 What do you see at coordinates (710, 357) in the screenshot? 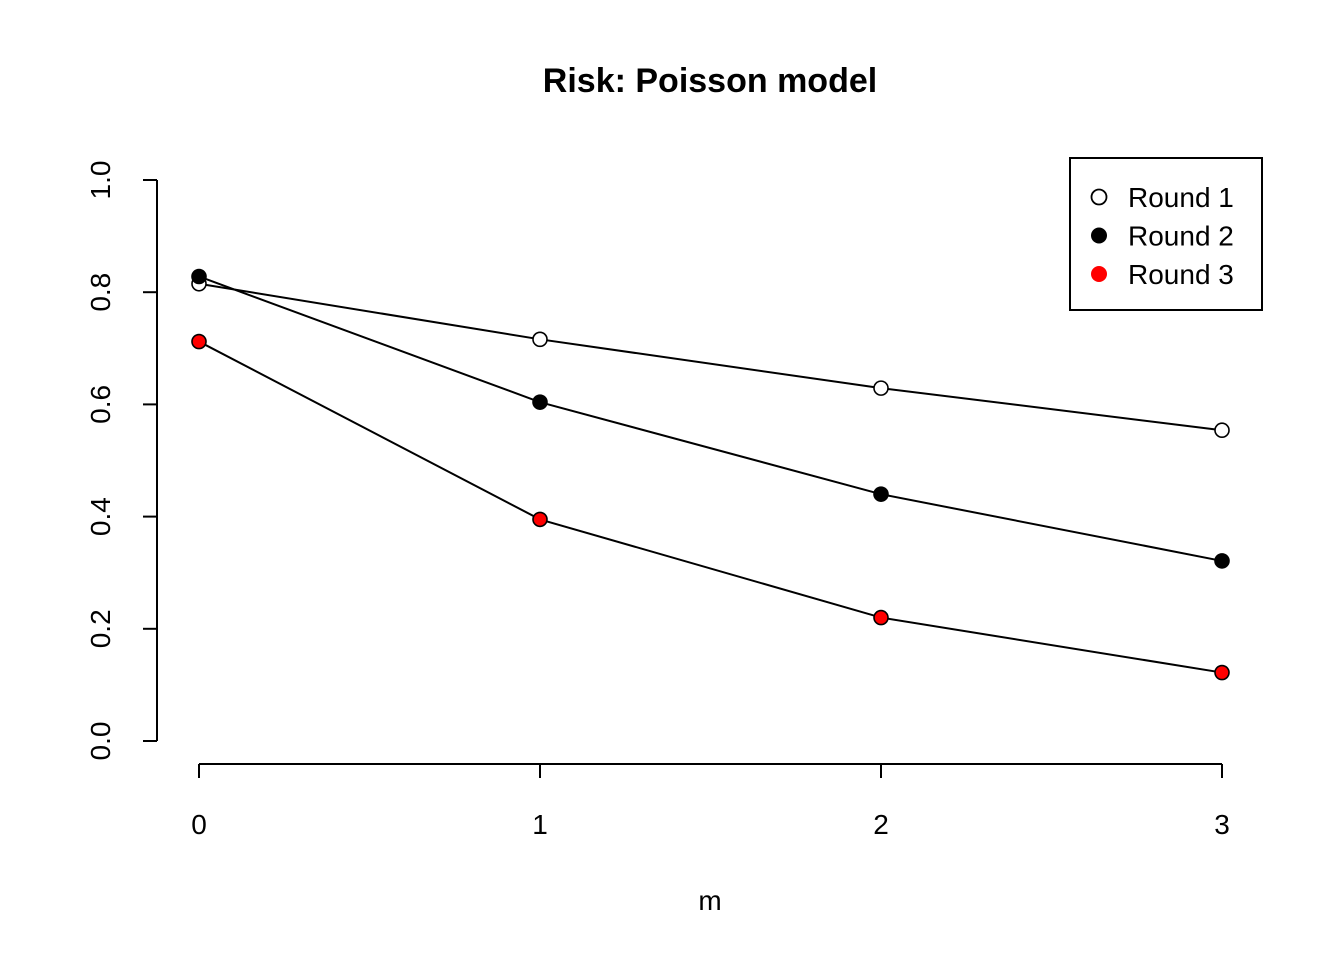
I see `series-1-line` at bounding box center [710, 357].